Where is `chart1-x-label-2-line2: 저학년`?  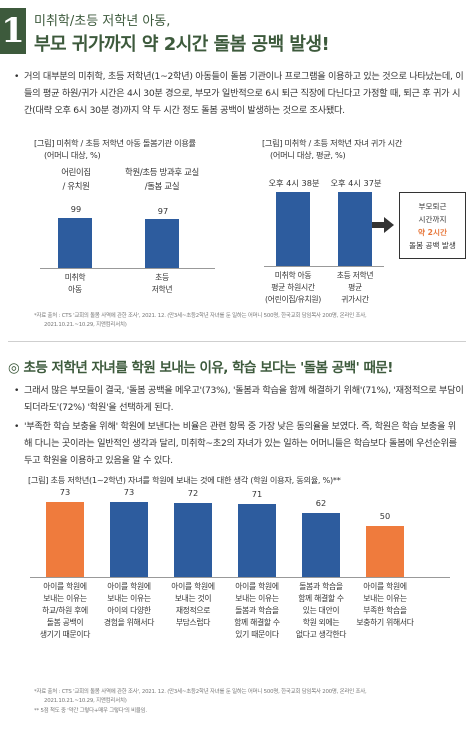
chart1-x-label-2-line2: 저학년 is located at coordinates (162, 289).